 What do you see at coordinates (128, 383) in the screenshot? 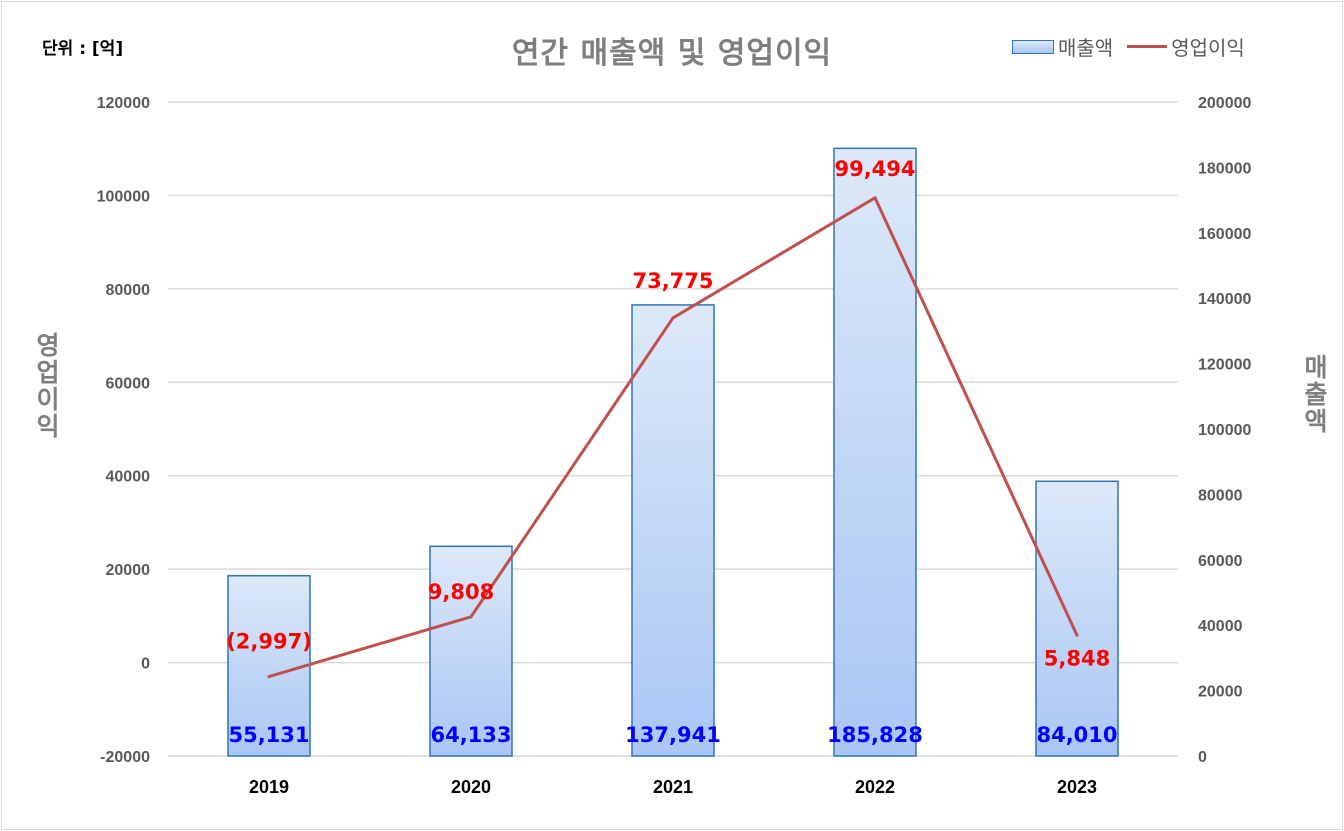
I see `y-left-tick-label: 60000` at bounding box center [128, 383].